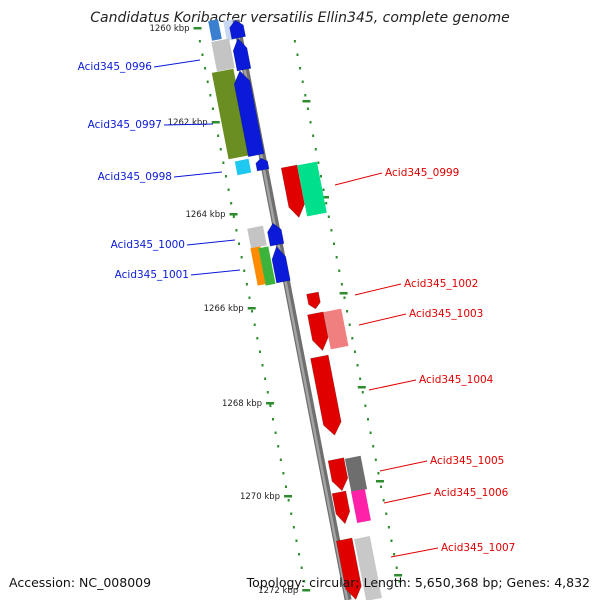  I want to click on gene-label: Acid345_1007, so click(478, 548).